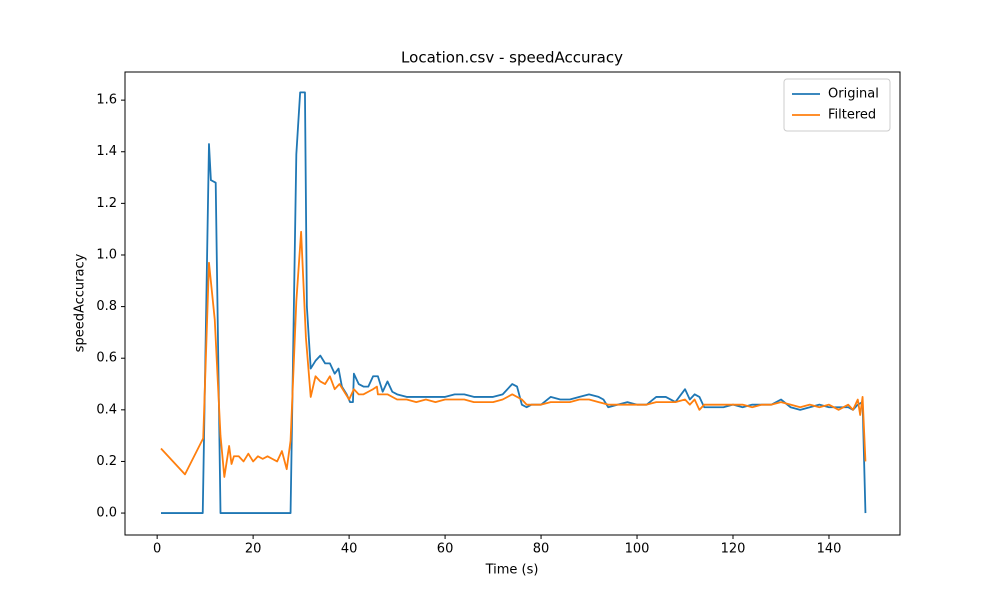 This screenshot has width=1000, height=600. What do you see at coordinates (253, 549) in the screenshot?
I see `x-tick-label: 20` at bounding box center [253, 549].